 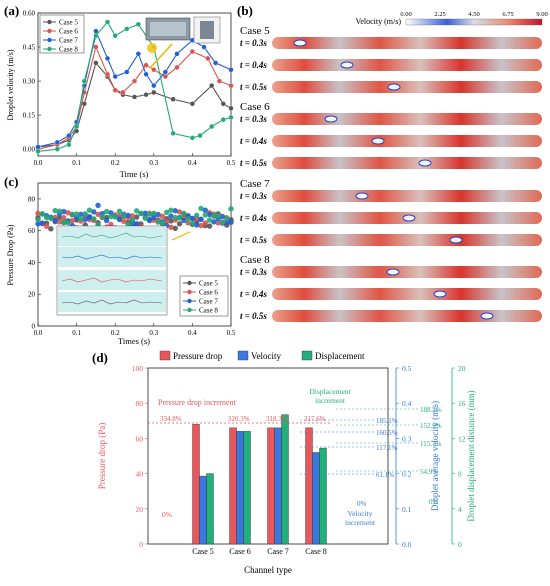 I want to click on chart-c-frame, so click(x=134, y=254).